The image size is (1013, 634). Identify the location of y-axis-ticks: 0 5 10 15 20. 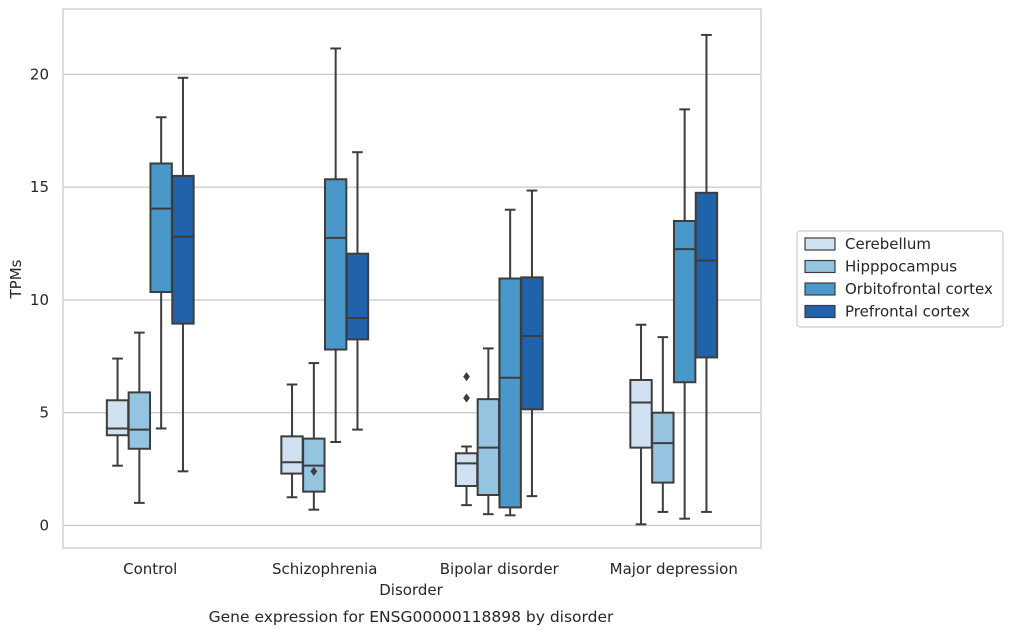
(39, 299).